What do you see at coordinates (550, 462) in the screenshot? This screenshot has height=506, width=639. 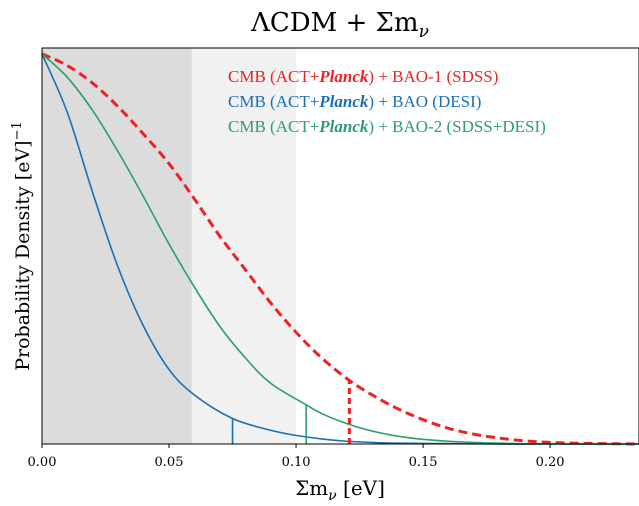 I see `x-tick-label: 0.20` at bounding box center [550, 462].